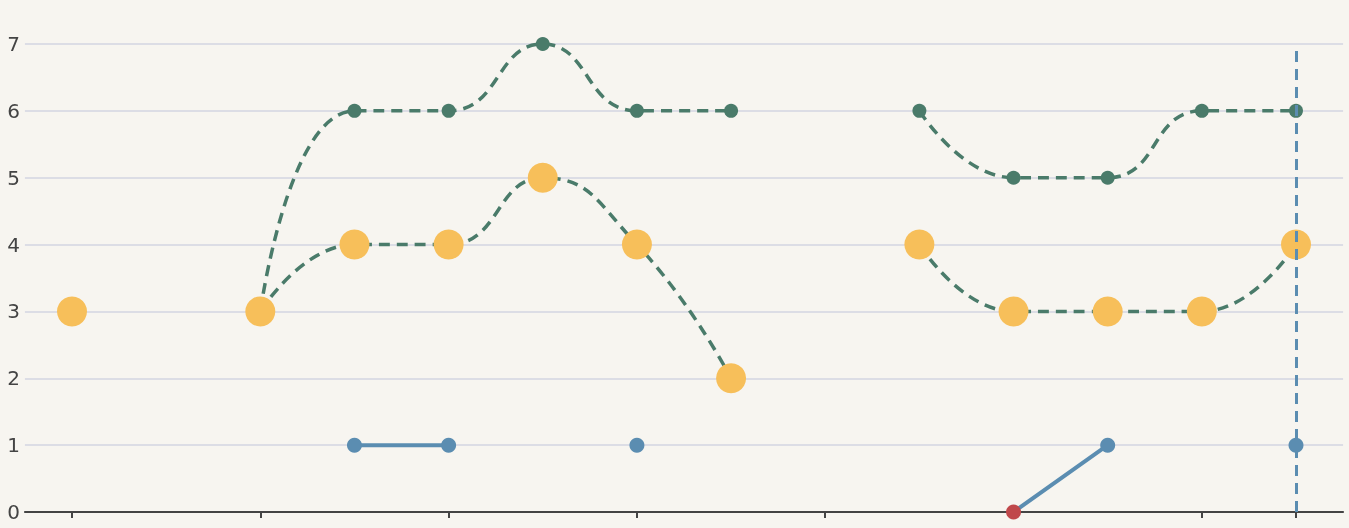 This screenshot has height=528, width=1349. I want to click on y-tick-label: 0, so click(13, 512).